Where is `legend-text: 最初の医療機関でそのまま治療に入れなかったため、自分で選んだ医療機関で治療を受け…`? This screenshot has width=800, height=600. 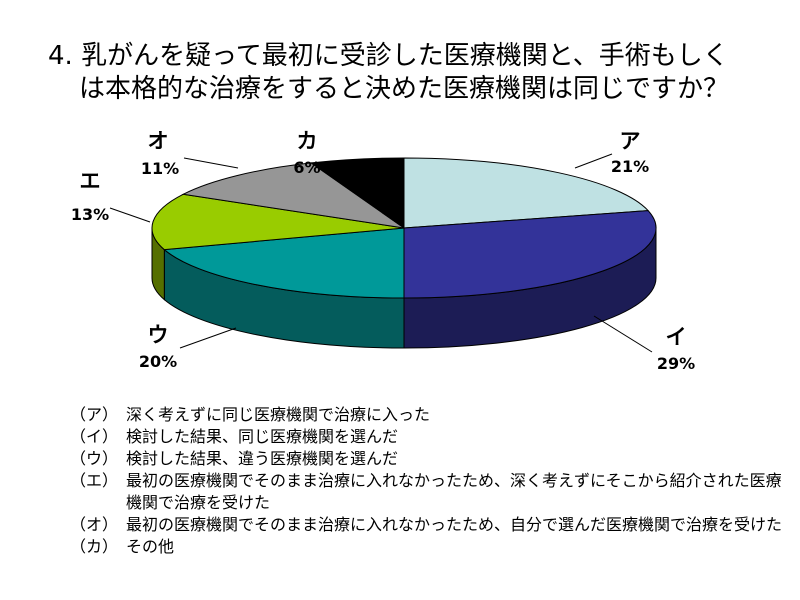 legend-text: 最初の医療機関でそのまま治療に入れなかったため、自分で選んだ医療機関で治療を受け… is located at coordinates (454, 524).